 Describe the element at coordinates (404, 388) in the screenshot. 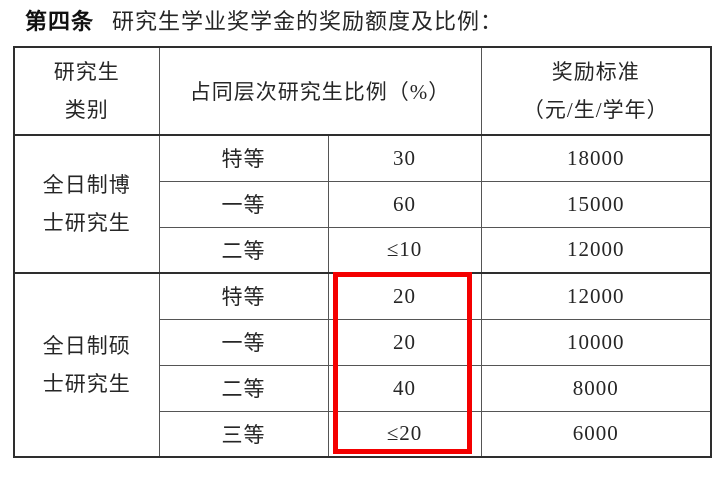

I see `ratio-cell: 40` at that location.